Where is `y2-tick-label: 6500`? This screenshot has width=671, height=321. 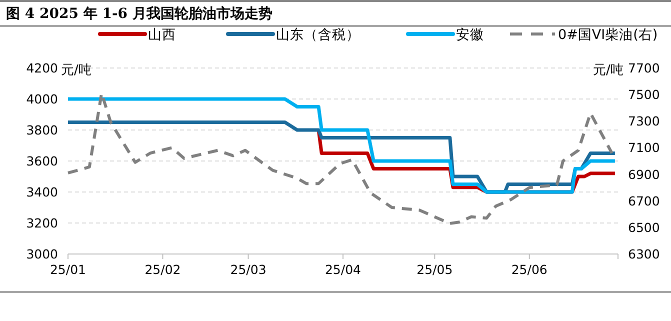
y2-tick-label: 6500 is located at coordinates (644, 227).